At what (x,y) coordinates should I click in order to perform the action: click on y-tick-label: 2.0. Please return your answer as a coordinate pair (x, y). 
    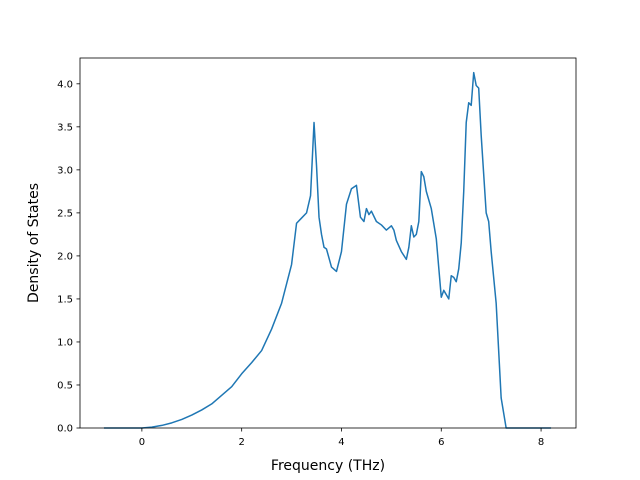
    Looking at the image, I should click on (65, 256).